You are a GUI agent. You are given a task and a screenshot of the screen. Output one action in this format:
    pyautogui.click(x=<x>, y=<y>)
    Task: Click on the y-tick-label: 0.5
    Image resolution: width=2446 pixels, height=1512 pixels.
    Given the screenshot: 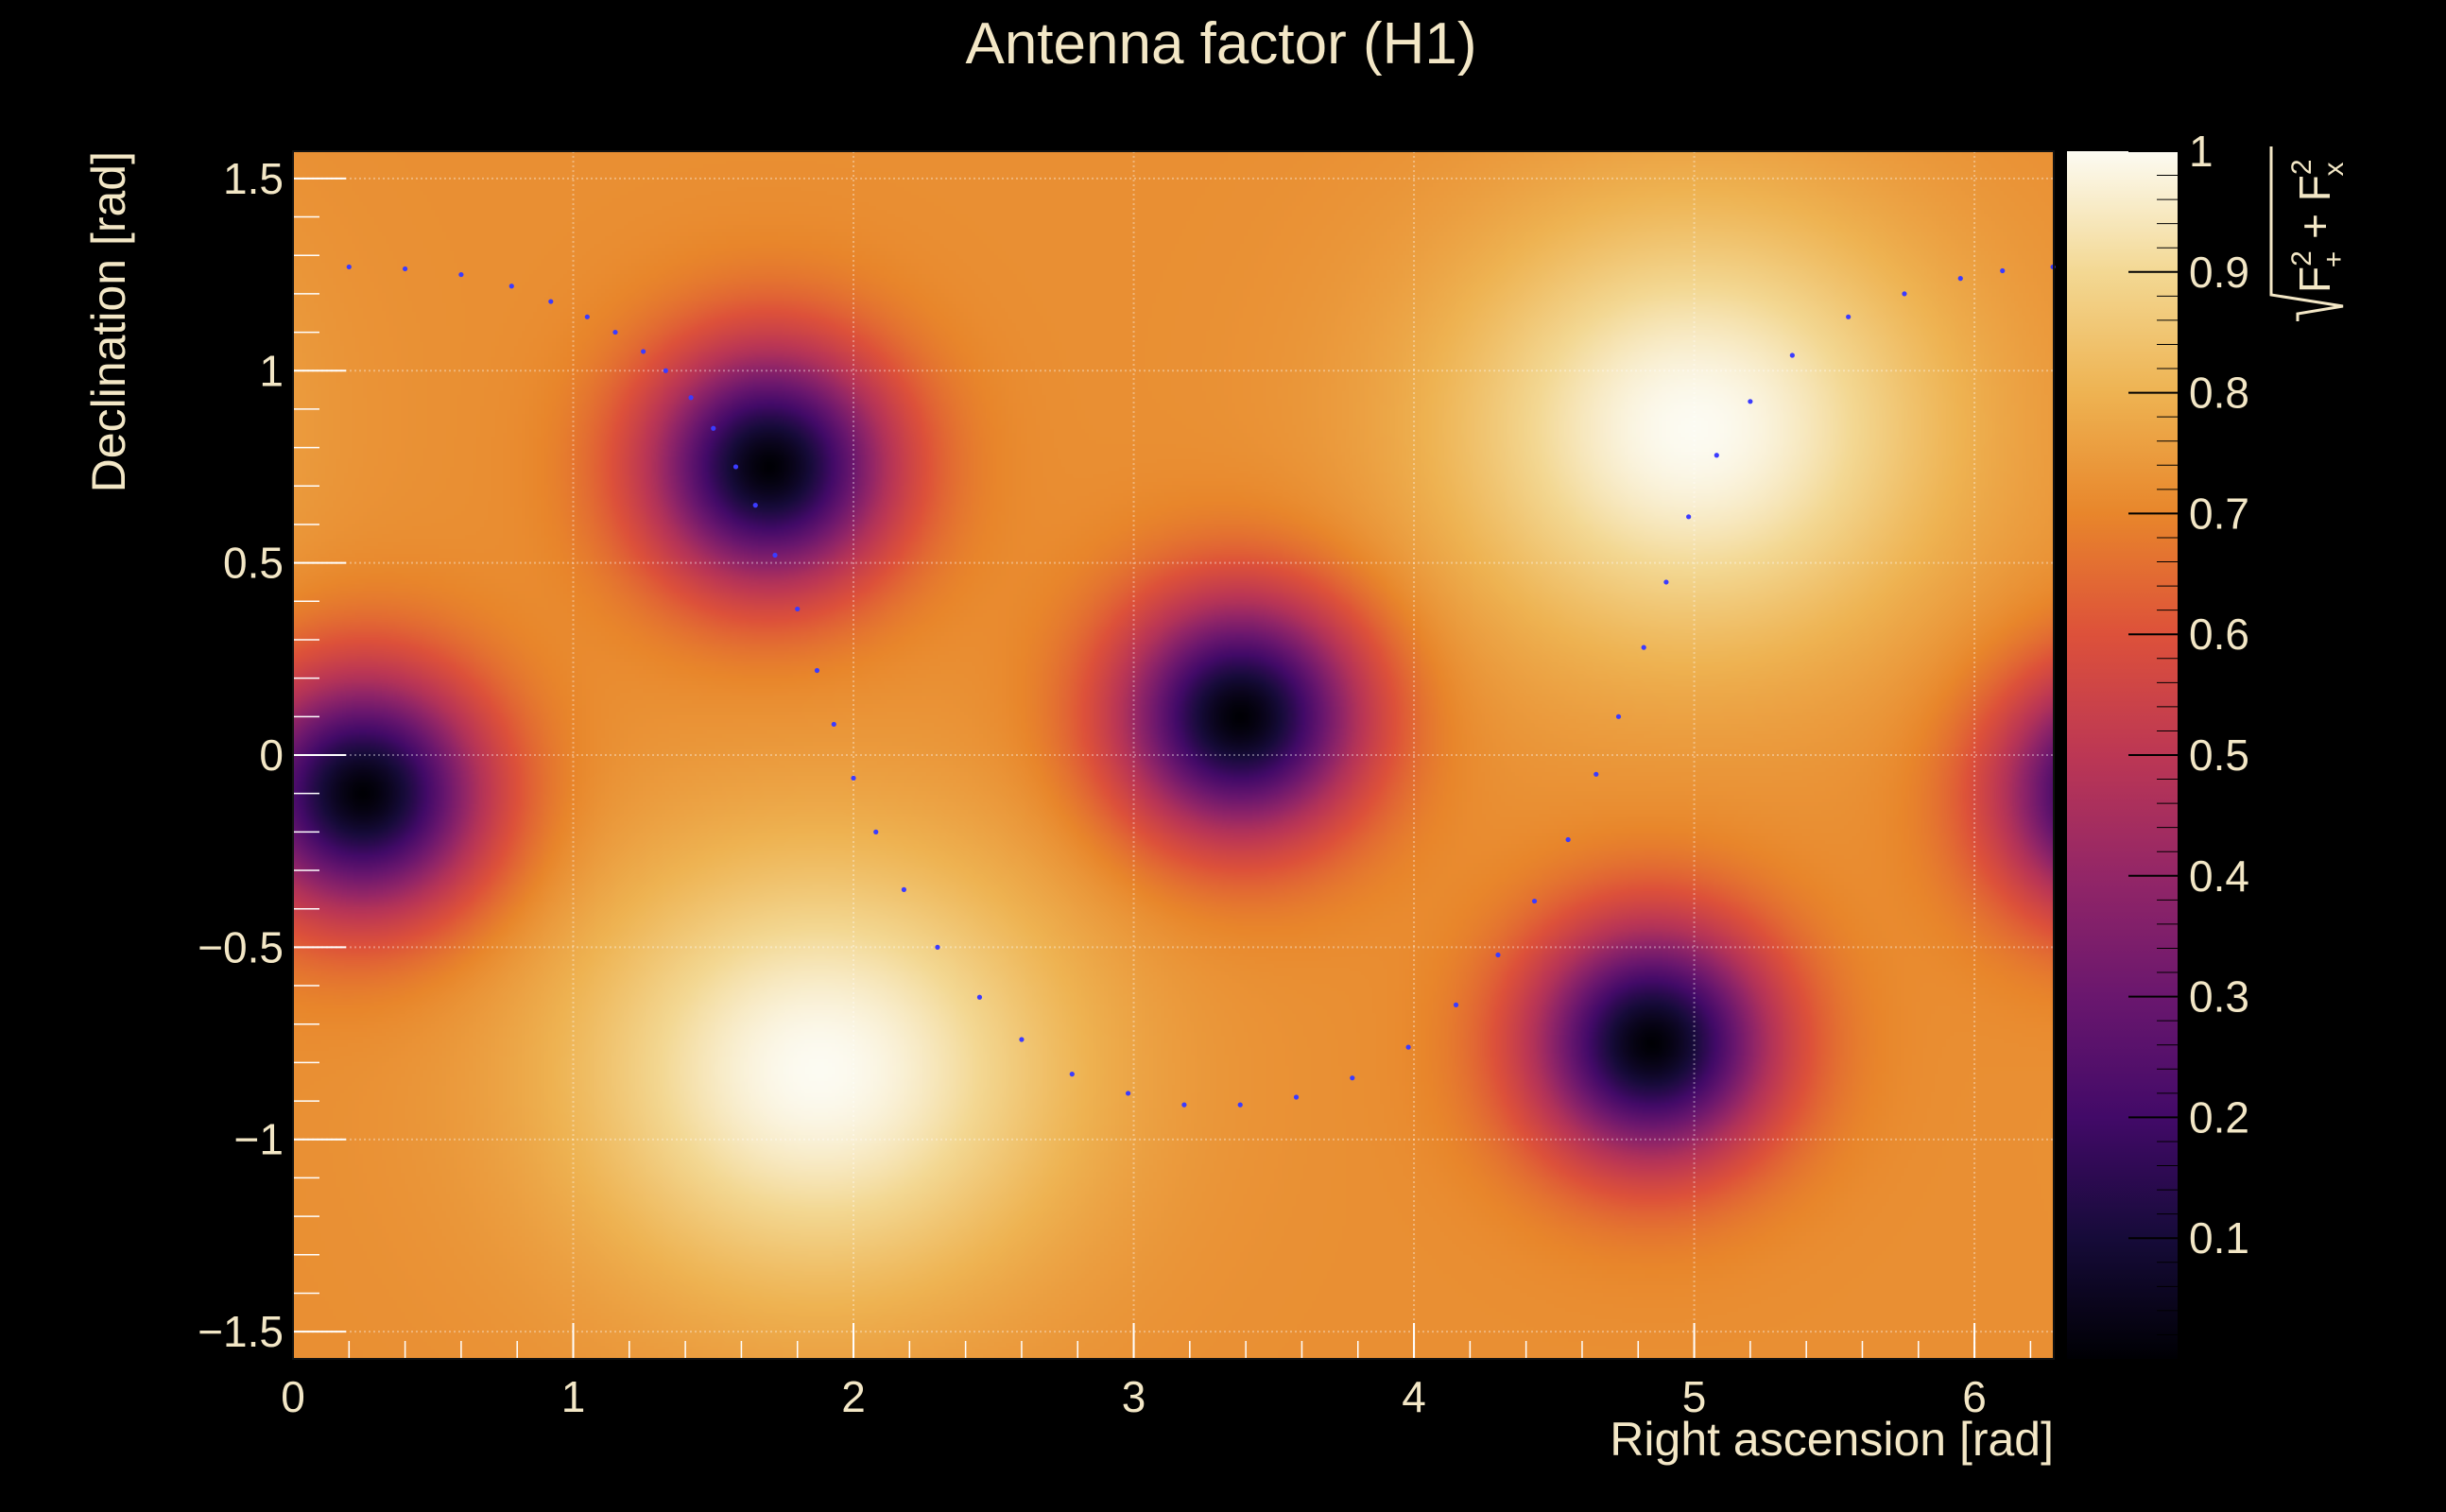 What is the action you would take?
    pyautogui.click(x=253, y=563)
    